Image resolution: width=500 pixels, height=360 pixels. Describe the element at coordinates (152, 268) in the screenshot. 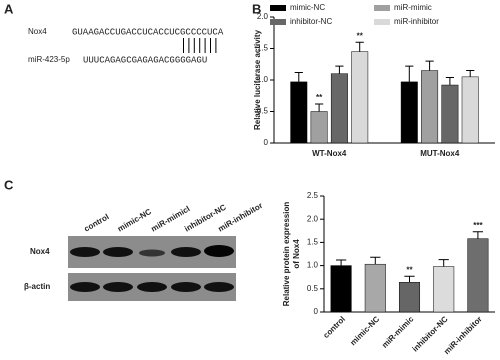

I see `blot` at that location.